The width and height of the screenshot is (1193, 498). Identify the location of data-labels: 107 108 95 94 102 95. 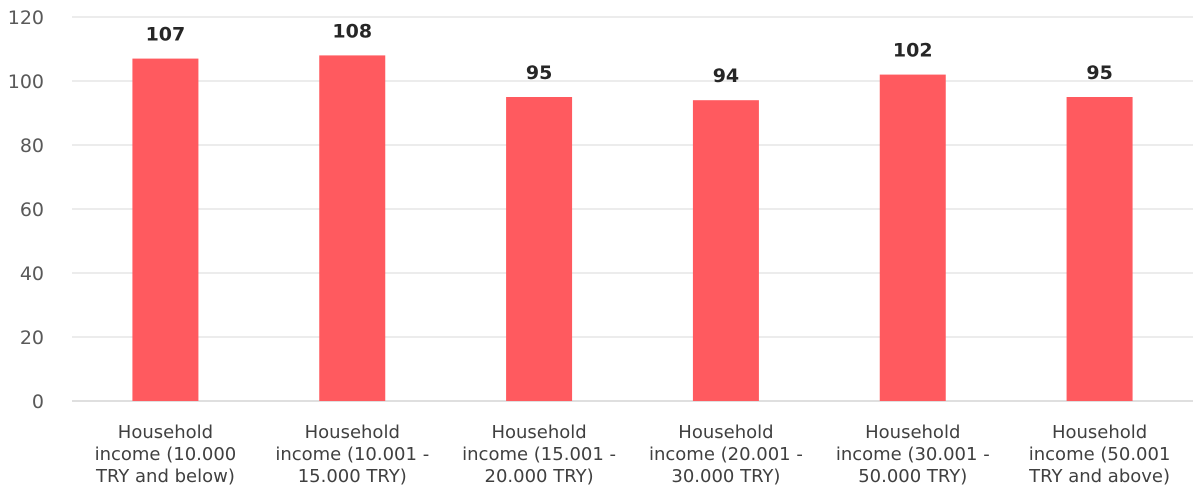
(629, 53).